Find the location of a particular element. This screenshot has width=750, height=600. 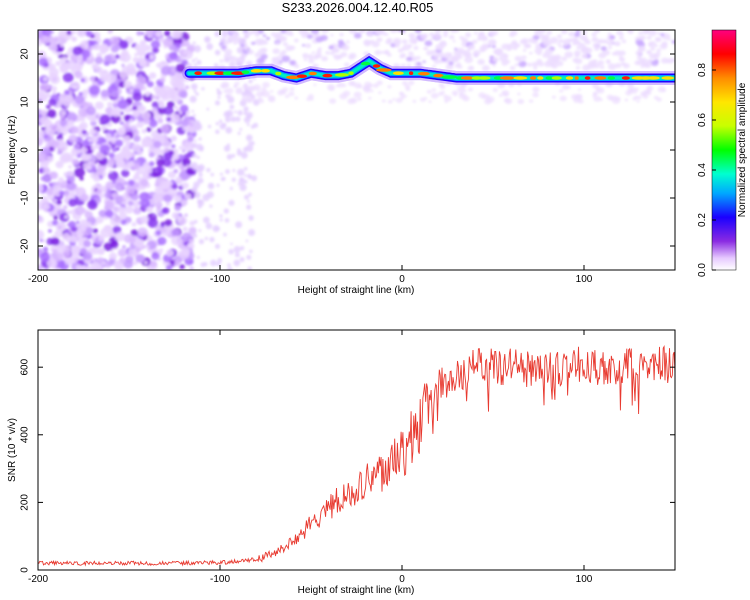

colorbar-ticks: 0.0 0.2 0.4 0.6 0.8 is located at coordinates (706, 170).